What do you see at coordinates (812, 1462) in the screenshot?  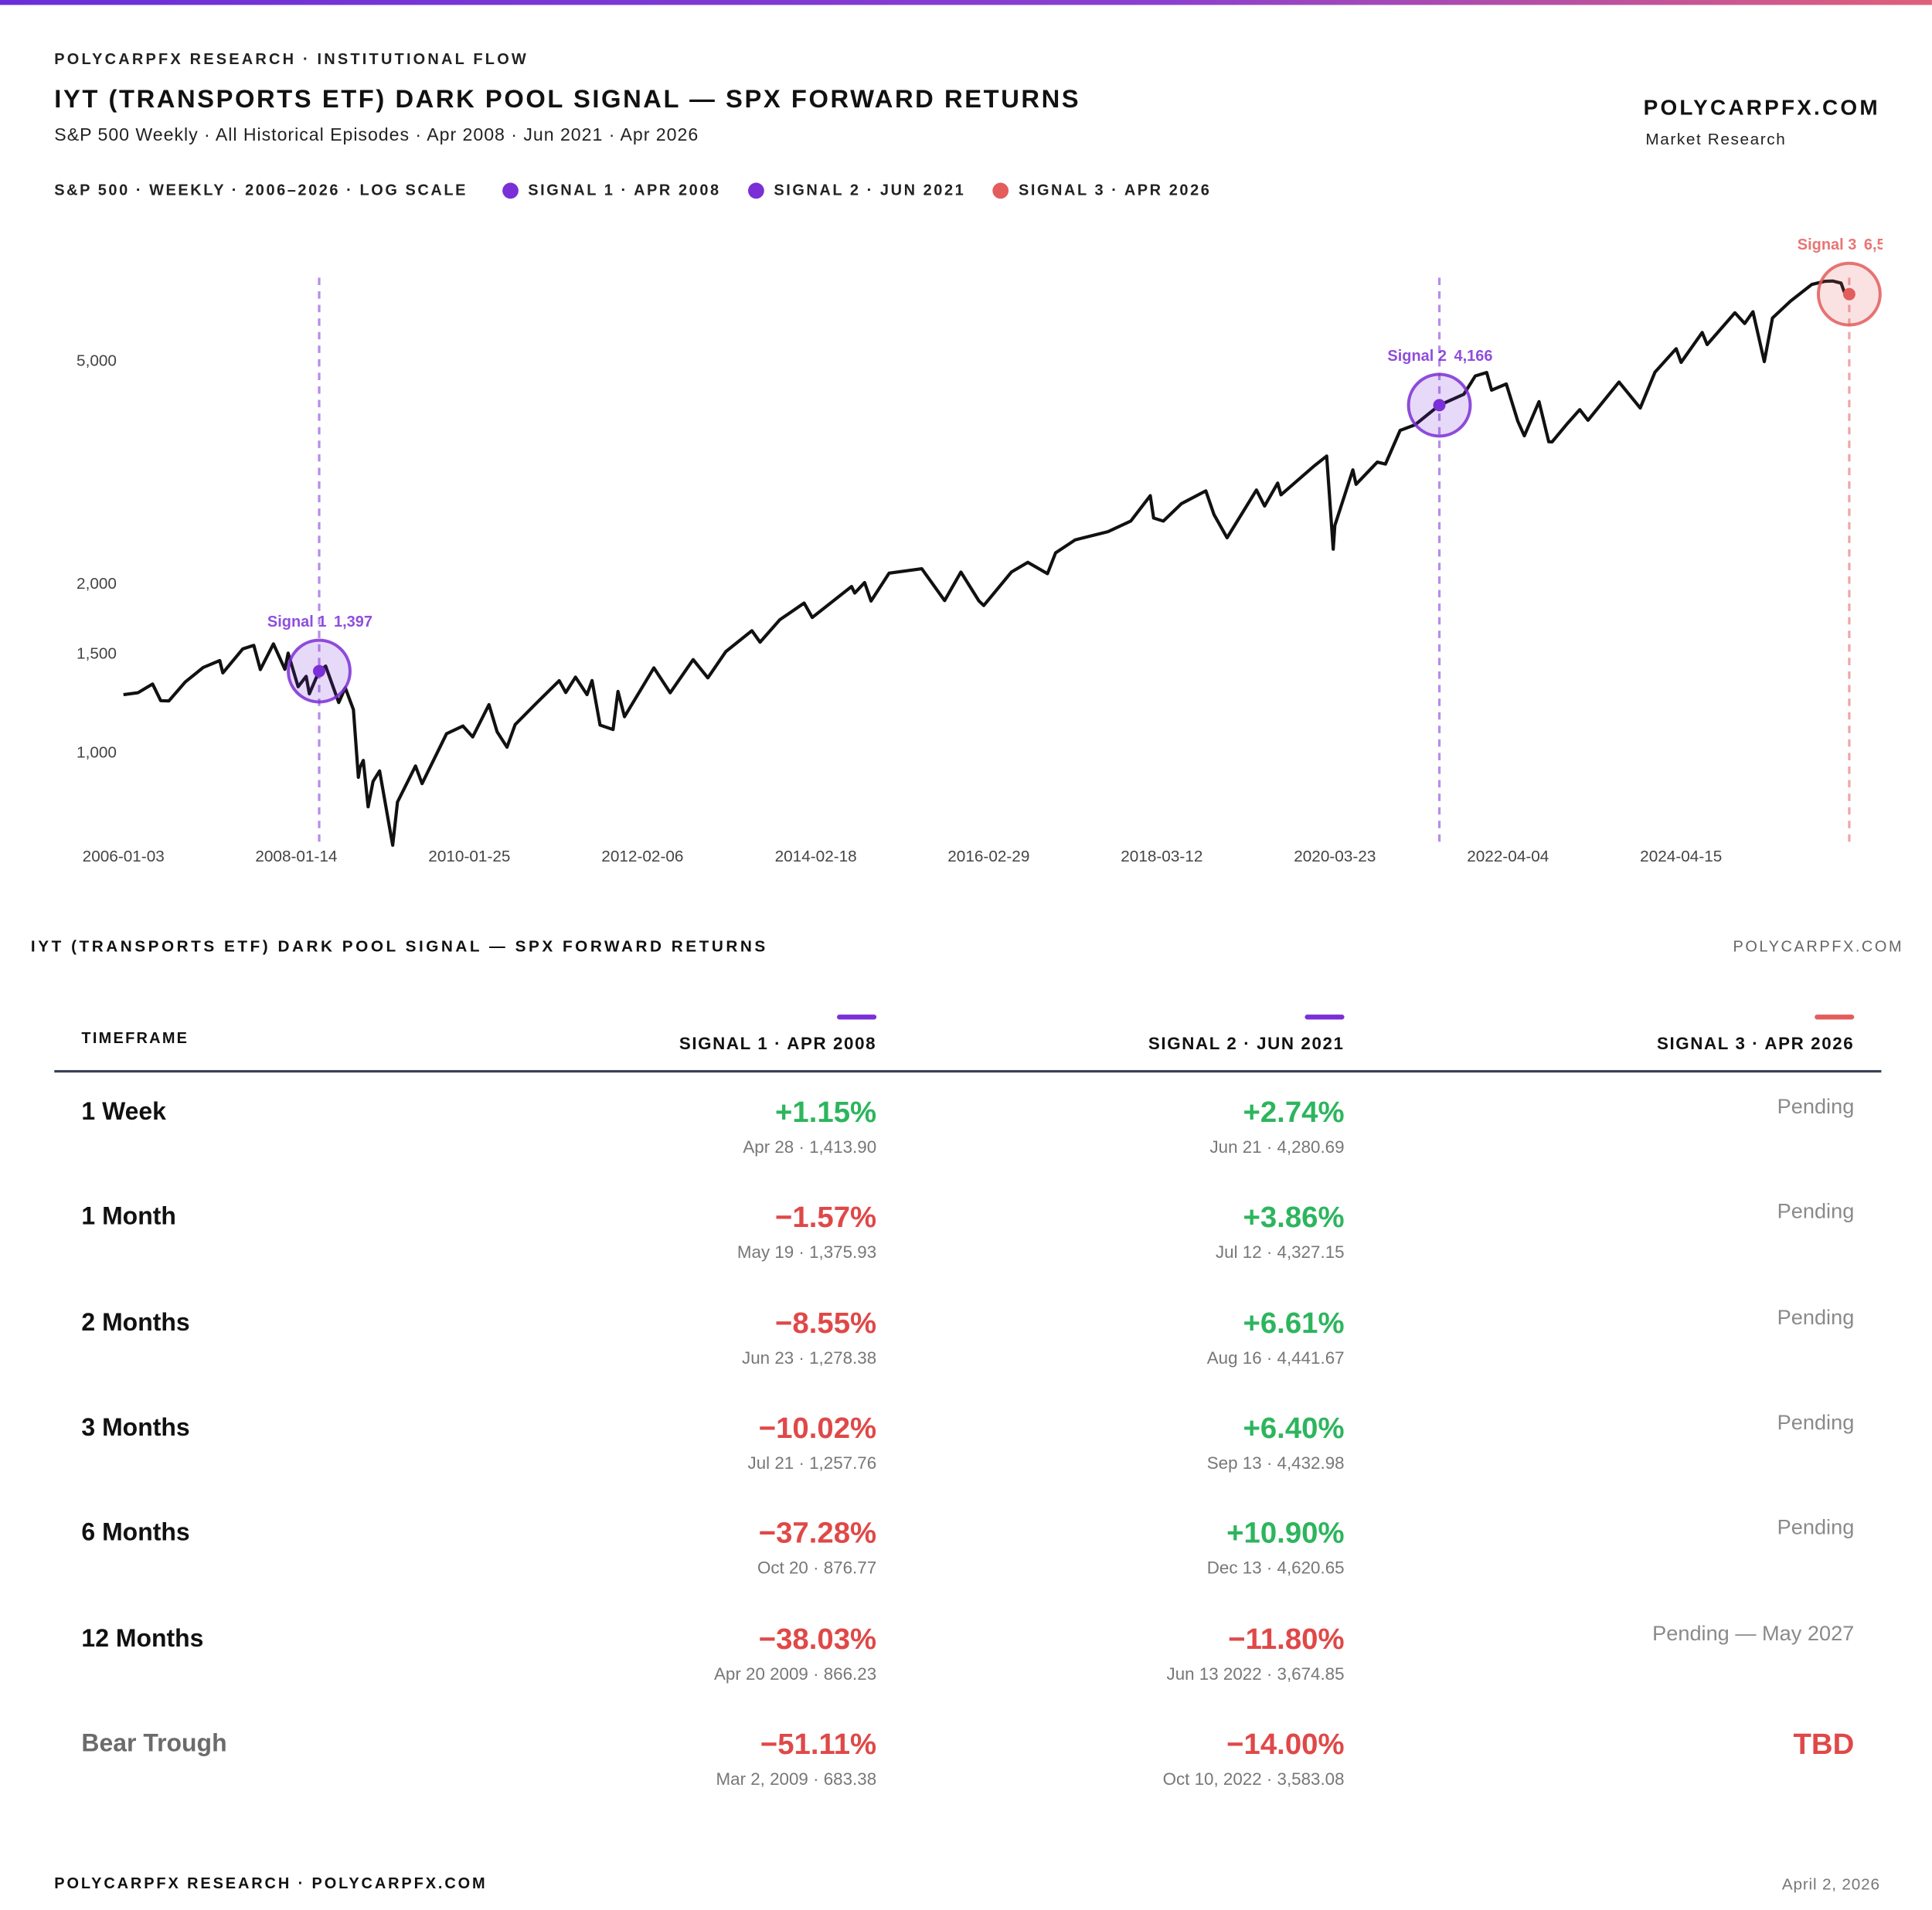 I see `cell-detail: Jul 21 · 1,257.76` at bounding box center [812, 1462].